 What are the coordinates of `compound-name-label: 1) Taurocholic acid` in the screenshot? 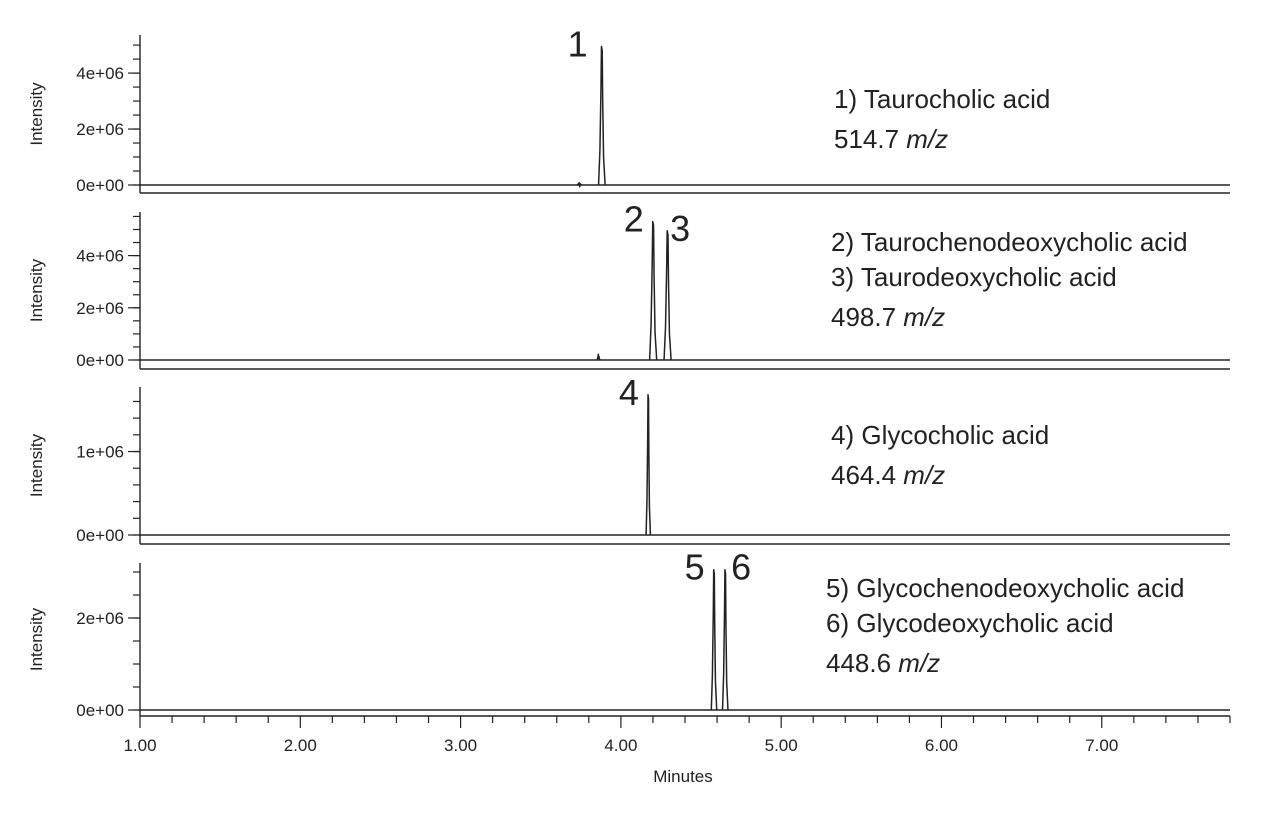 It's located at (942, 99).